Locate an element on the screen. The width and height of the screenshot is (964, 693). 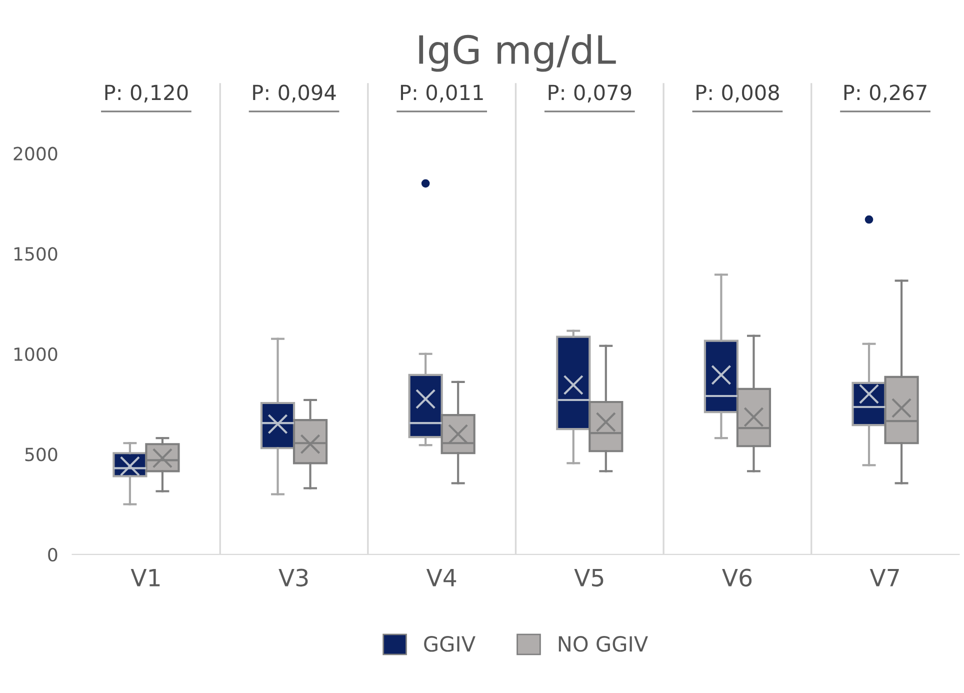
x-tick-label: V7 is located at coordinates (884, 577).